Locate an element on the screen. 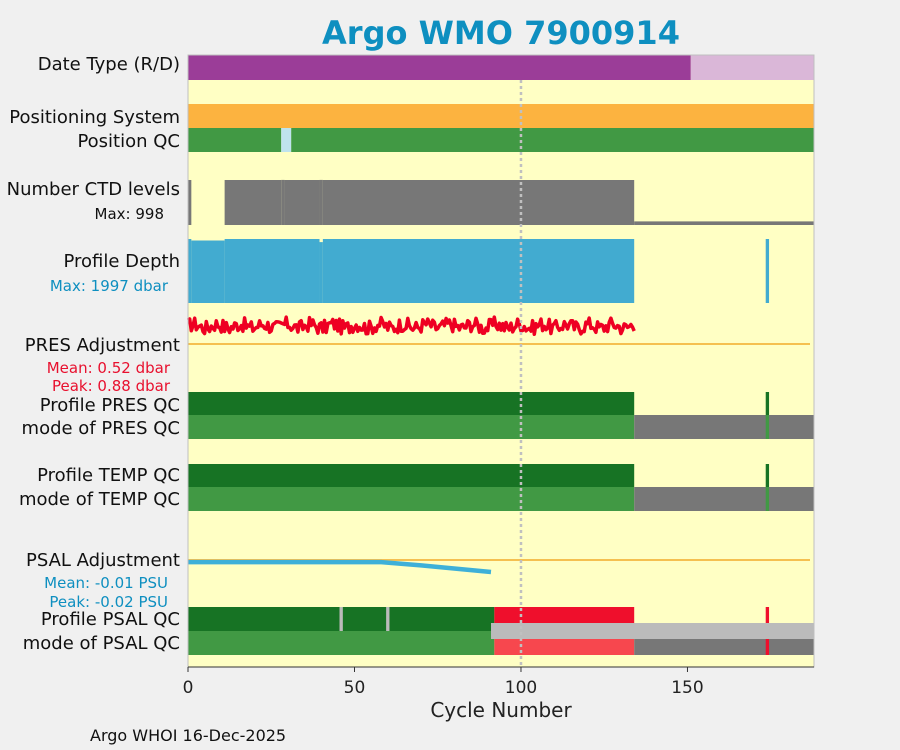  row-label-profile-psal-qc: Profile PSAL QC is located at coordinates (110, 619).